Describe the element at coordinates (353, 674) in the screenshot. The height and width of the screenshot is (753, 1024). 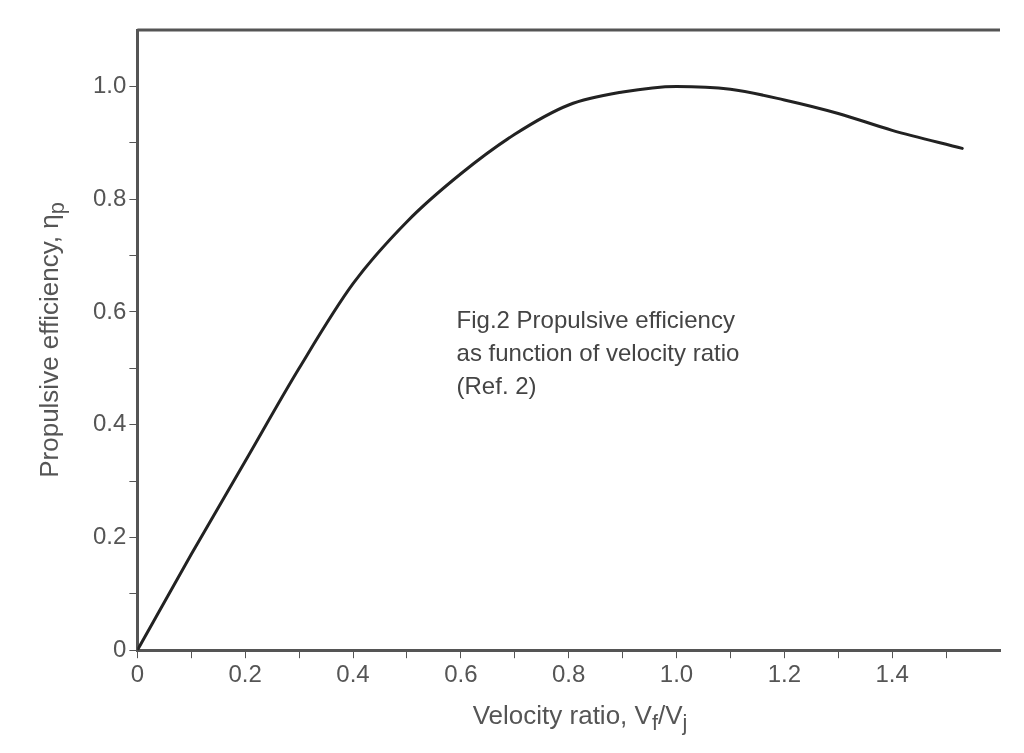
I see `x-tick-label: 0.4` at that location.